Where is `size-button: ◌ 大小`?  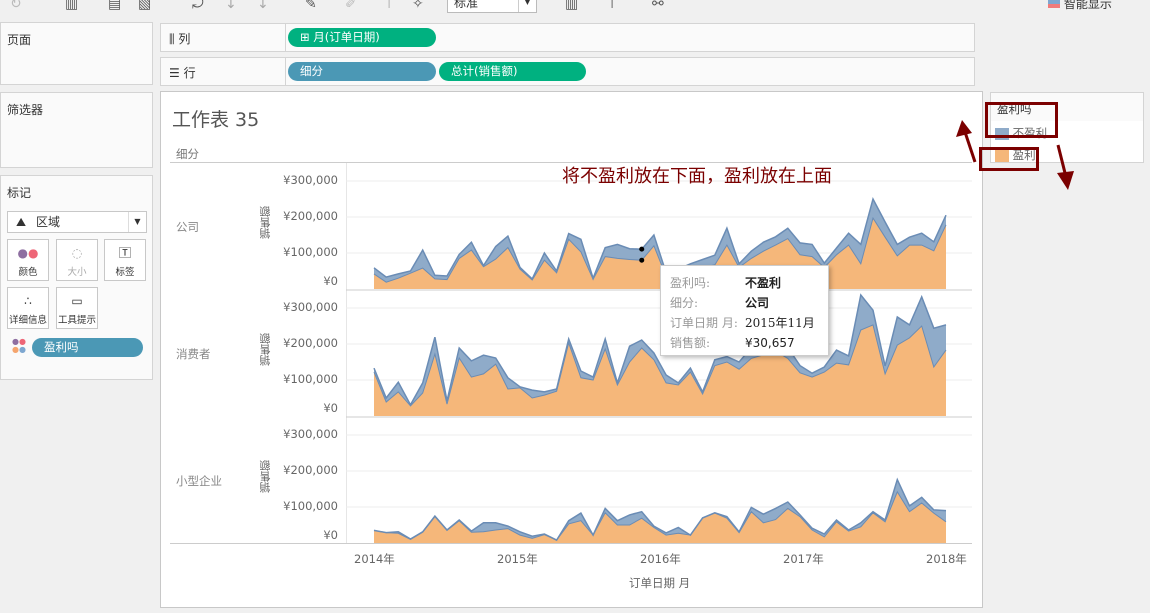 size-button: ◌ 大小 is located at coordinates (77, 260).